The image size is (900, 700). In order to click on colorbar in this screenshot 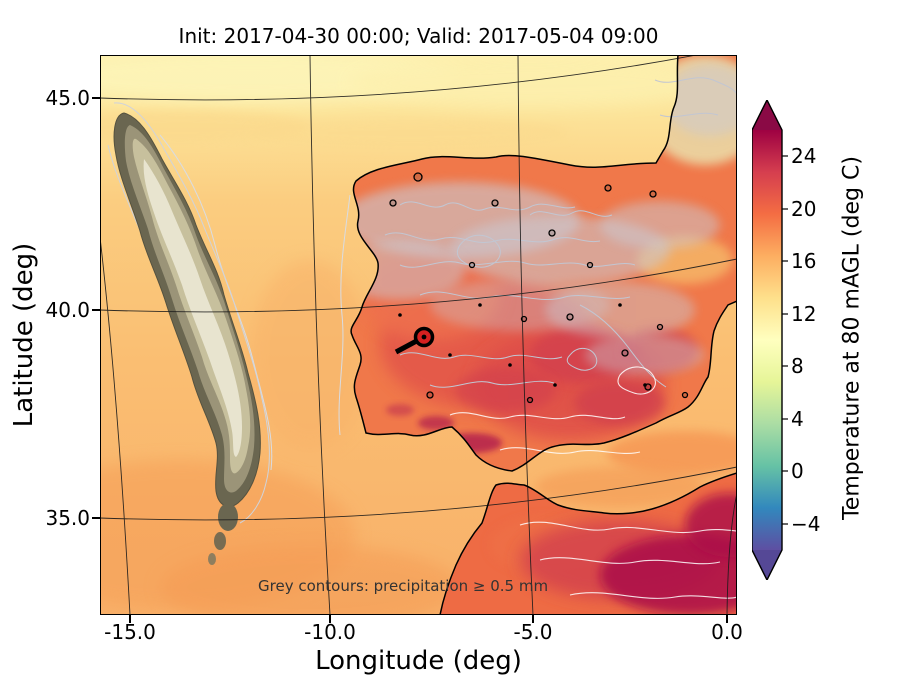, I will do `click(771, 340)`.